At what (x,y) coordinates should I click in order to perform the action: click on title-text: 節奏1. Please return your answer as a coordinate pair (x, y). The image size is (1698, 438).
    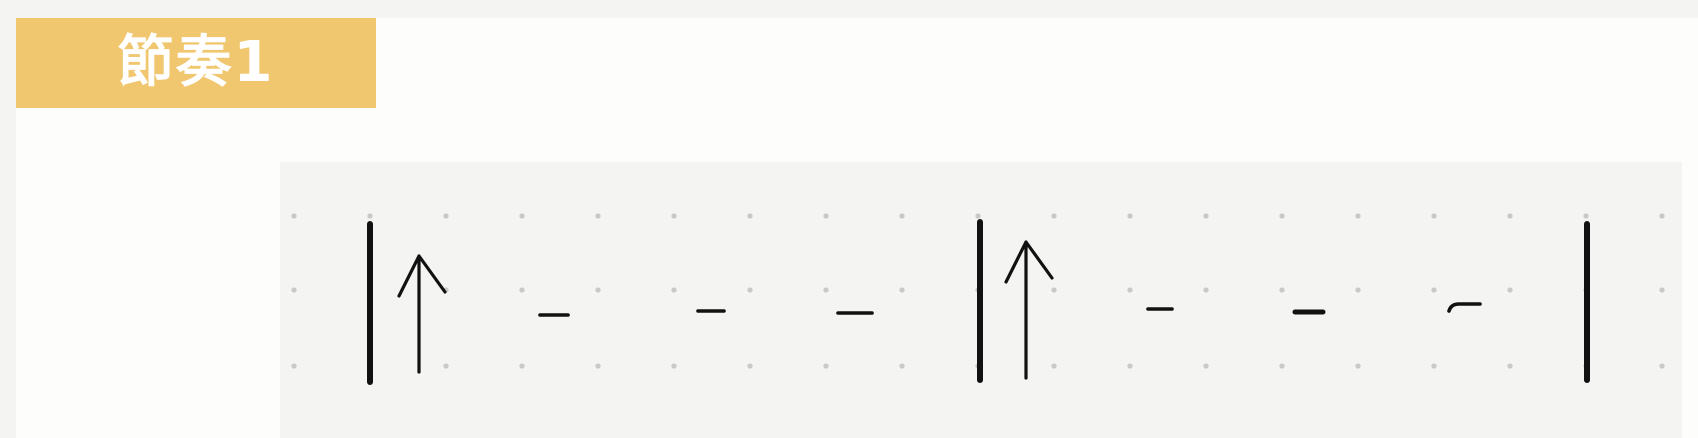
    Looking at the image, I should click on (196, 62).